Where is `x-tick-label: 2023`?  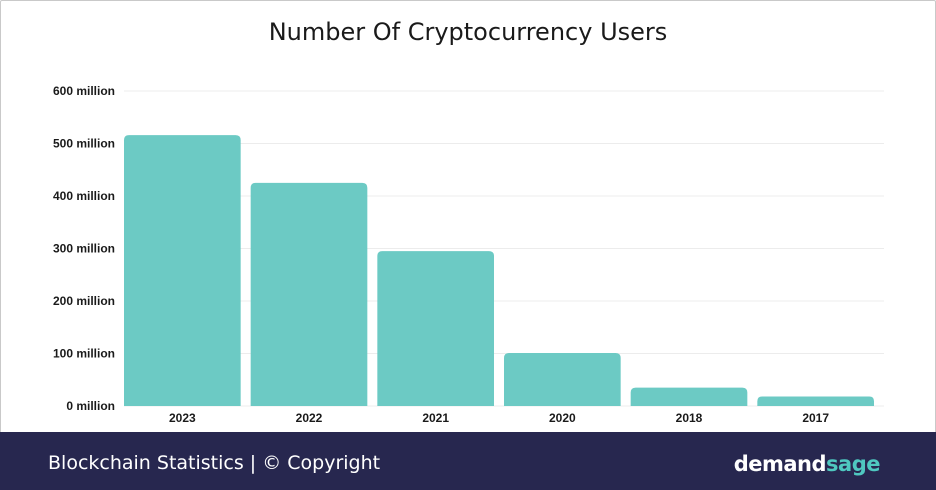 x-tick-label: 2023 is located at coordinates (182, 418).